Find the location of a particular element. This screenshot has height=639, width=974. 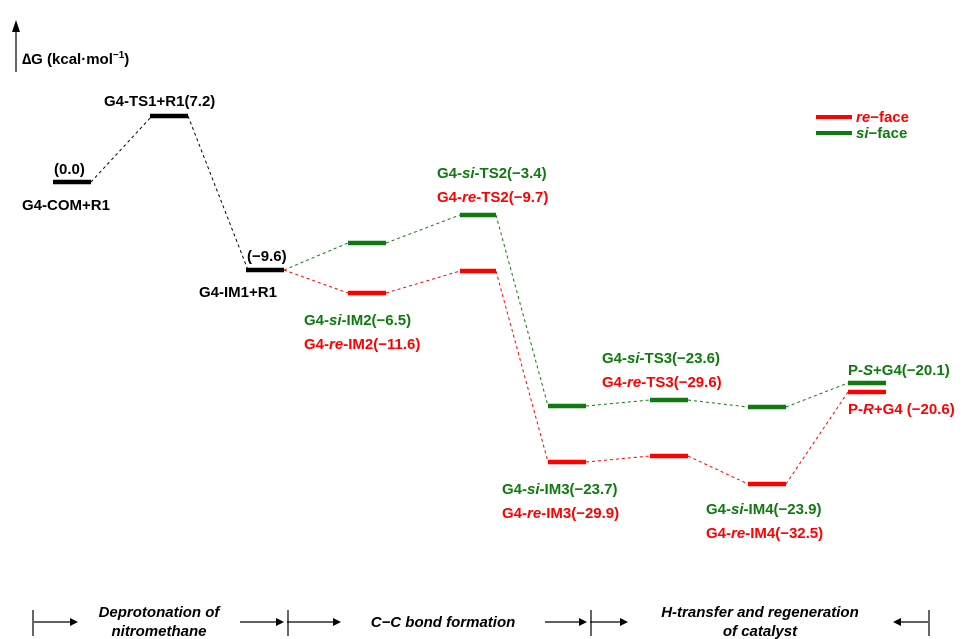

label-re-im3: G4-re-IM3(−29.9) is located at coordinates (560, 513).